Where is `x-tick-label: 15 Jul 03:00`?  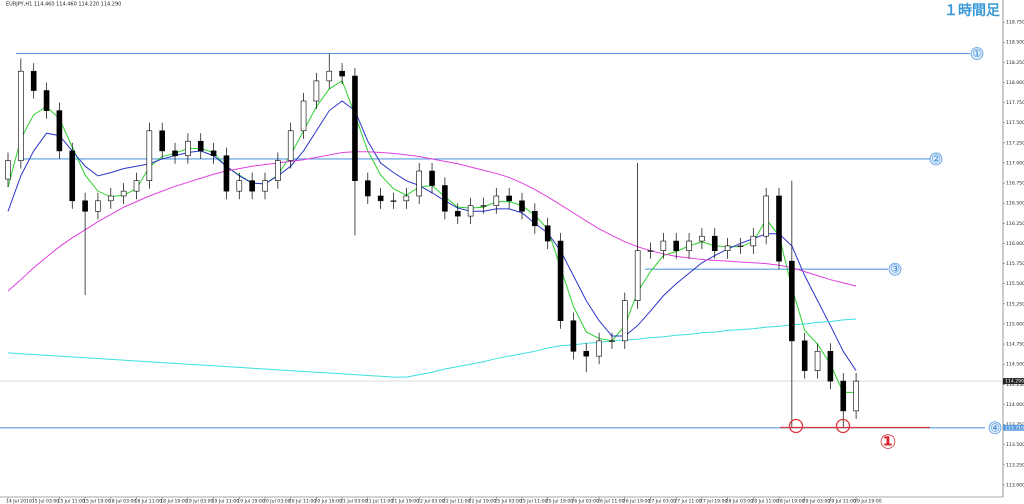
x-tick-label: 15 Jul 03:00 is located at coordinates (46, 501).